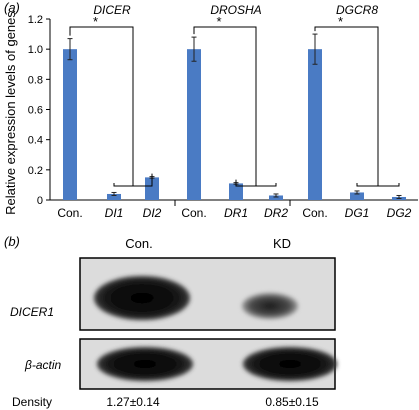 This screenshot has width=419, height=410. I want to click on gene-title: DGCR8, so click(357, 10).